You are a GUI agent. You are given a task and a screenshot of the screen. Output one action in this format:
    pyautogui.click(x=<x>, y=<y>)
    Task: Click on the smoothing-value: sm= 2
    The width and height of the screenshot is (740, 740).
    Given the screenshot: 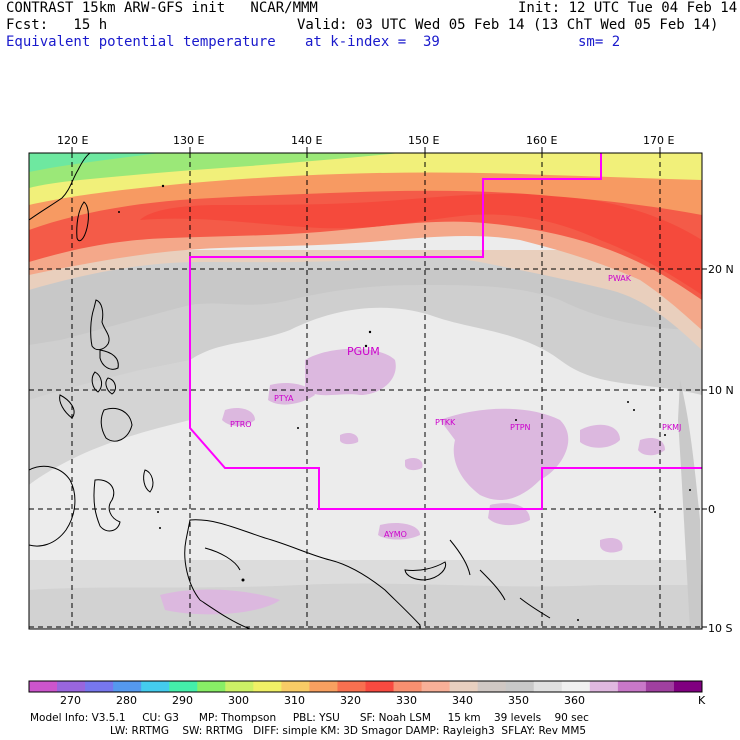 What is the action you would take?
    pyautogui.click(x=599, y=42)
    